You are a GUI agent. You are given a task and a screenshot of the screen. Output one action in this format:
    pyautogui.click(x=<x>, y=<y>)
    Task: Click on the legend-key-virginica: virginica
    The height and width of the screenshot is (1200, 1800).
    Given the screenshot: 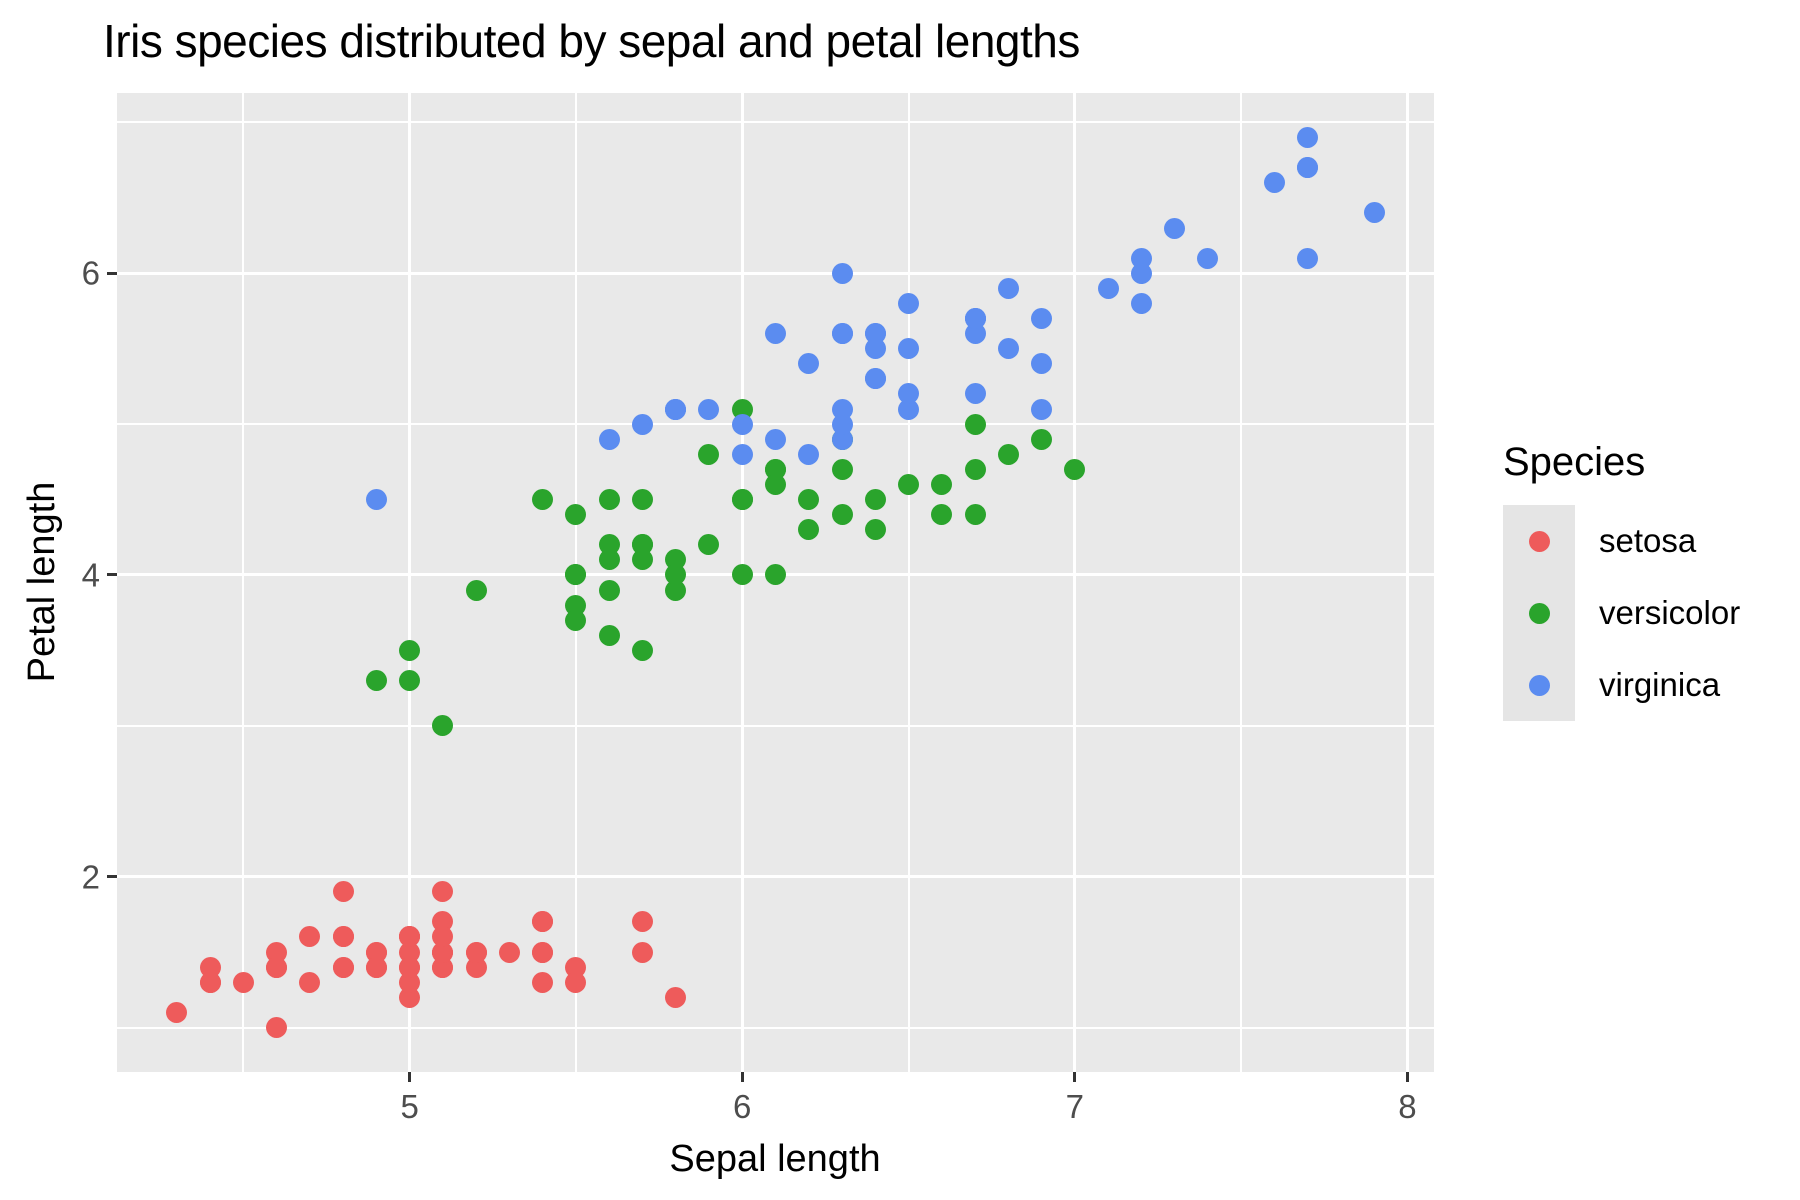 What is the action you would take?
    pyautogui.click(x=1621, y=685)
    